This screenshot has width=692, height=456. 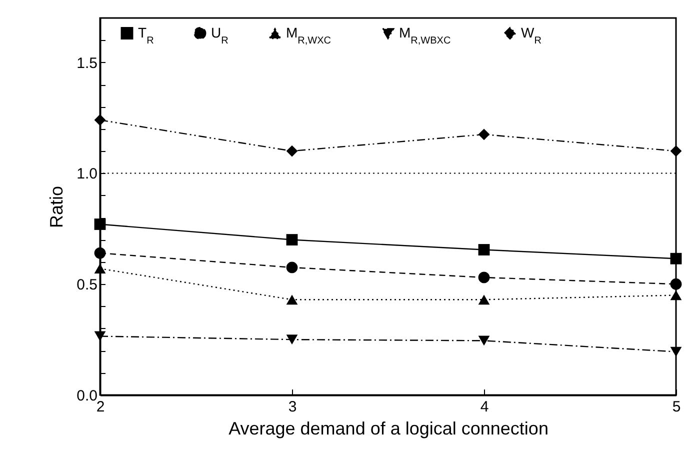 What do you see at coordinates (309, 35) in the screenshot?
I see `legend-label: M$_{R,WXC}$` at bounding box center [309, 35].